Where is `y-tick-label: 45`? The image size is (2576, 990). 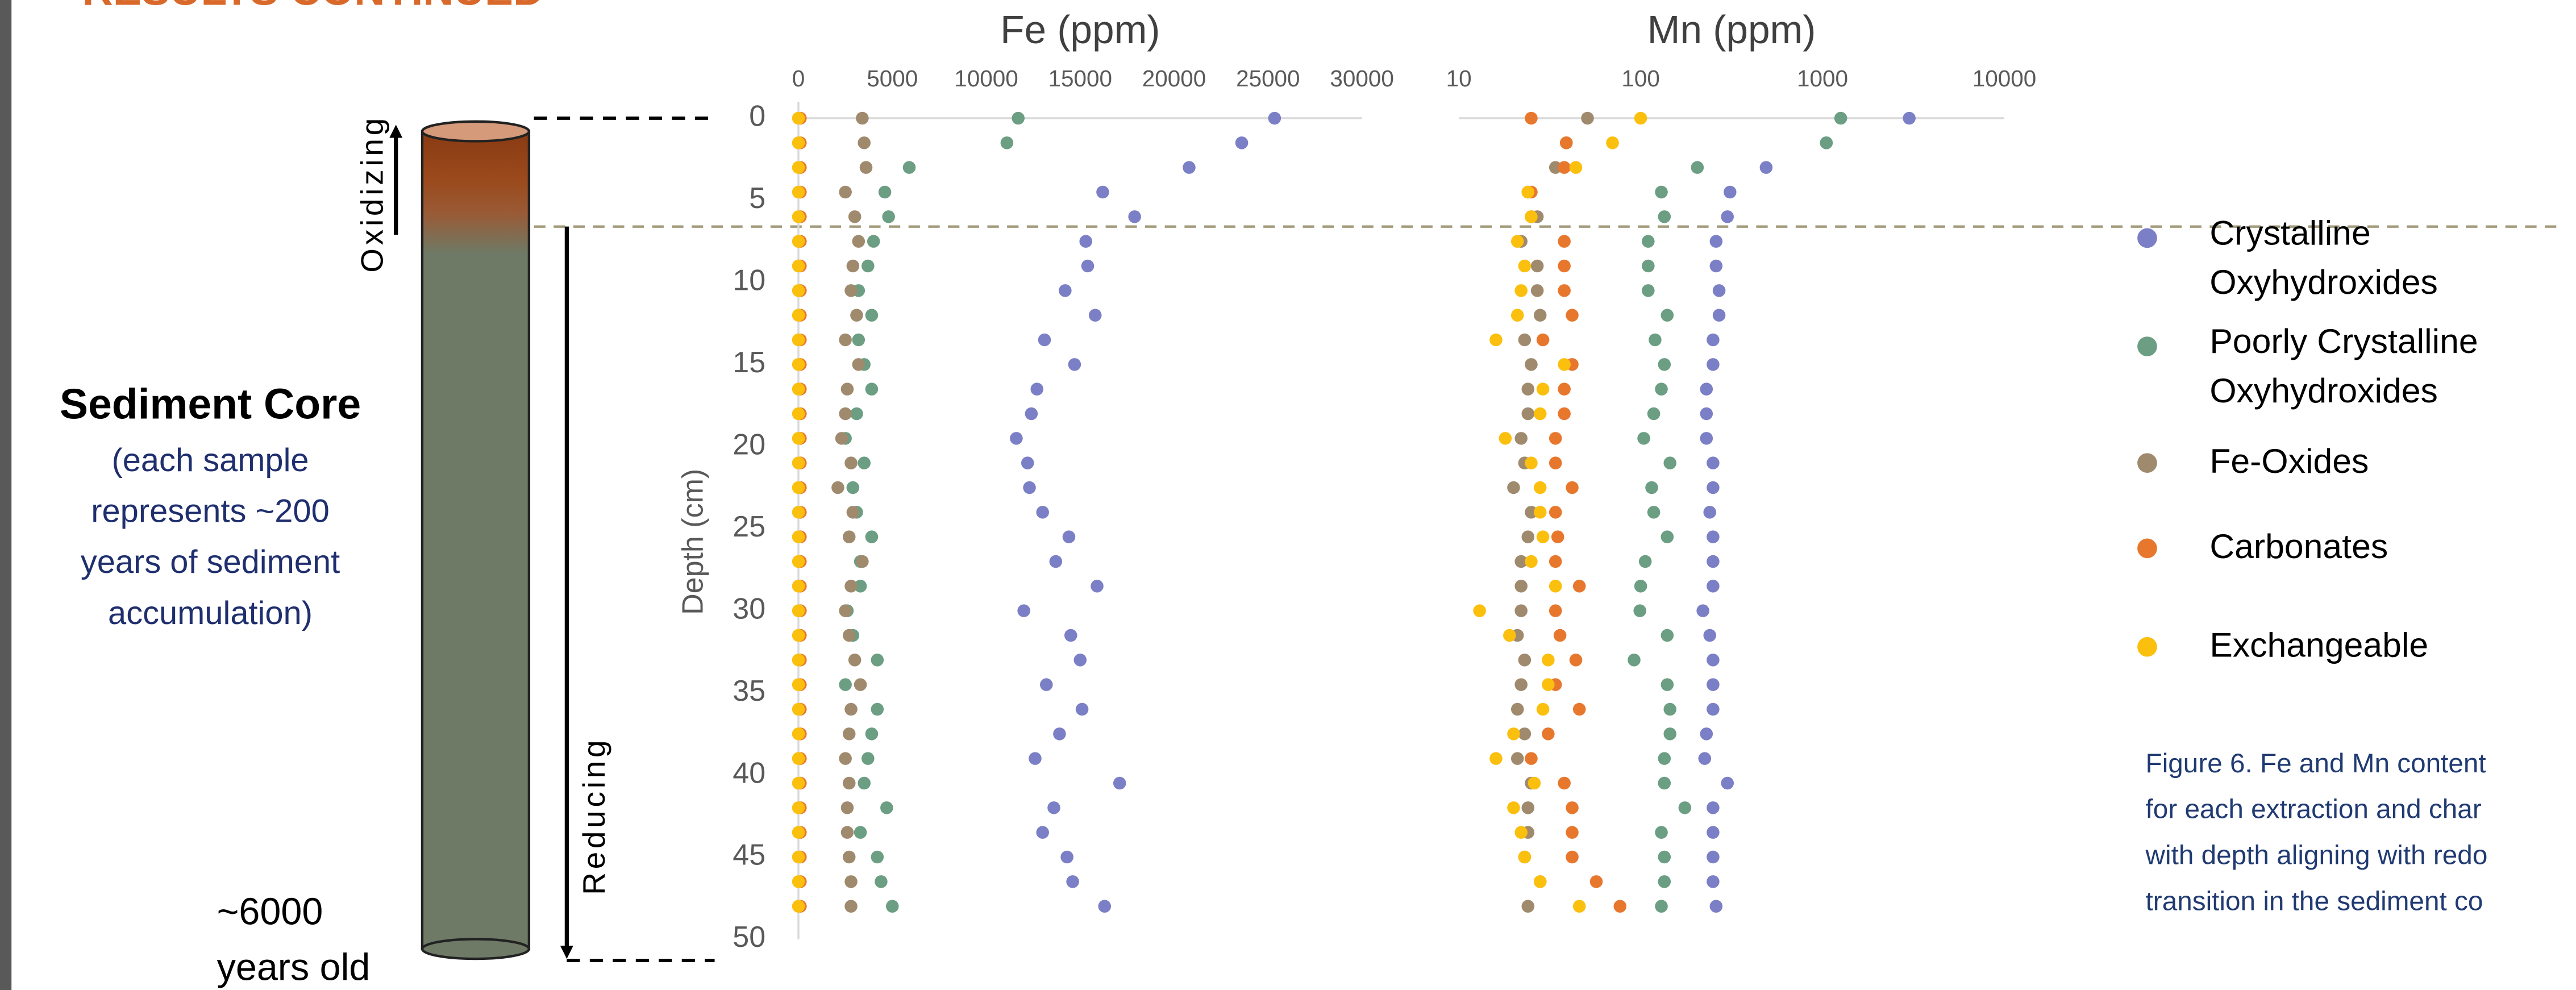 y-tick-label: 45 is located at coordinates (749, 855).